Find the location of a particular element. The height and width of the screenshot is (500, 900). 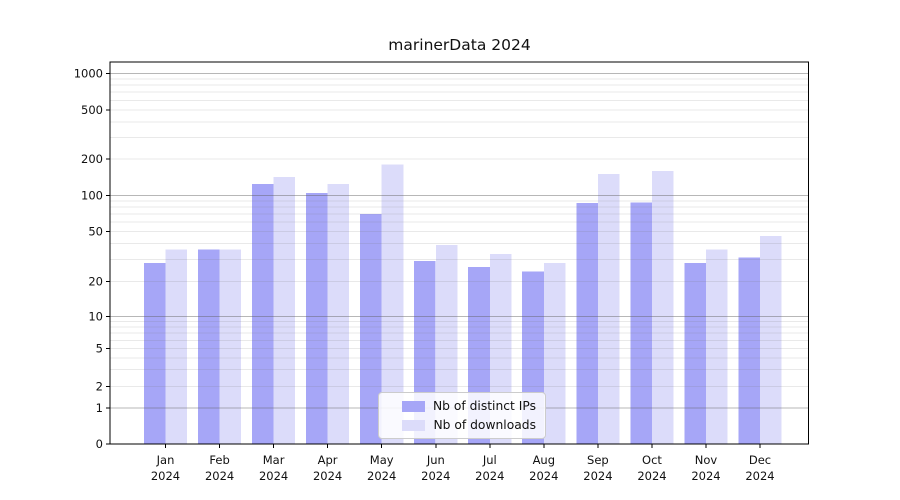

bar-downloads-dec is located at coordinates (771, 340).